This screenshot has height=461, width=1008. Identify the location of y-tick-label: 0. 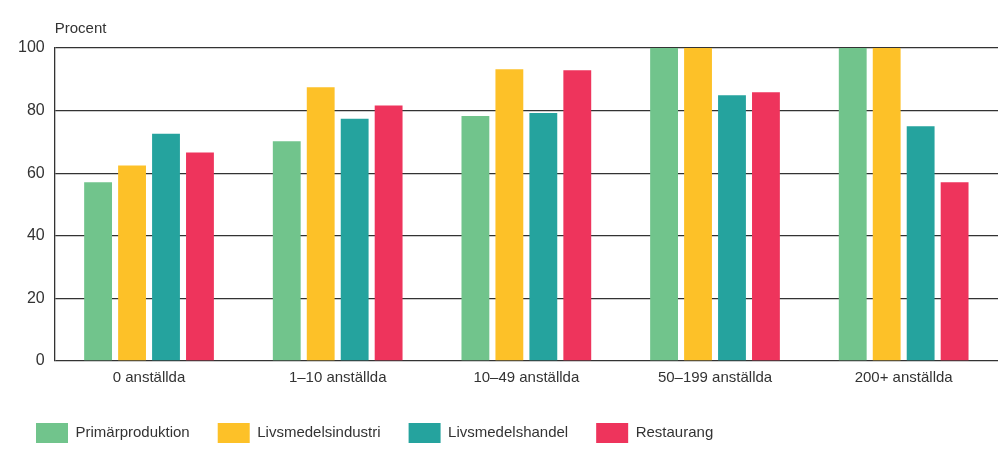
(40, 360).